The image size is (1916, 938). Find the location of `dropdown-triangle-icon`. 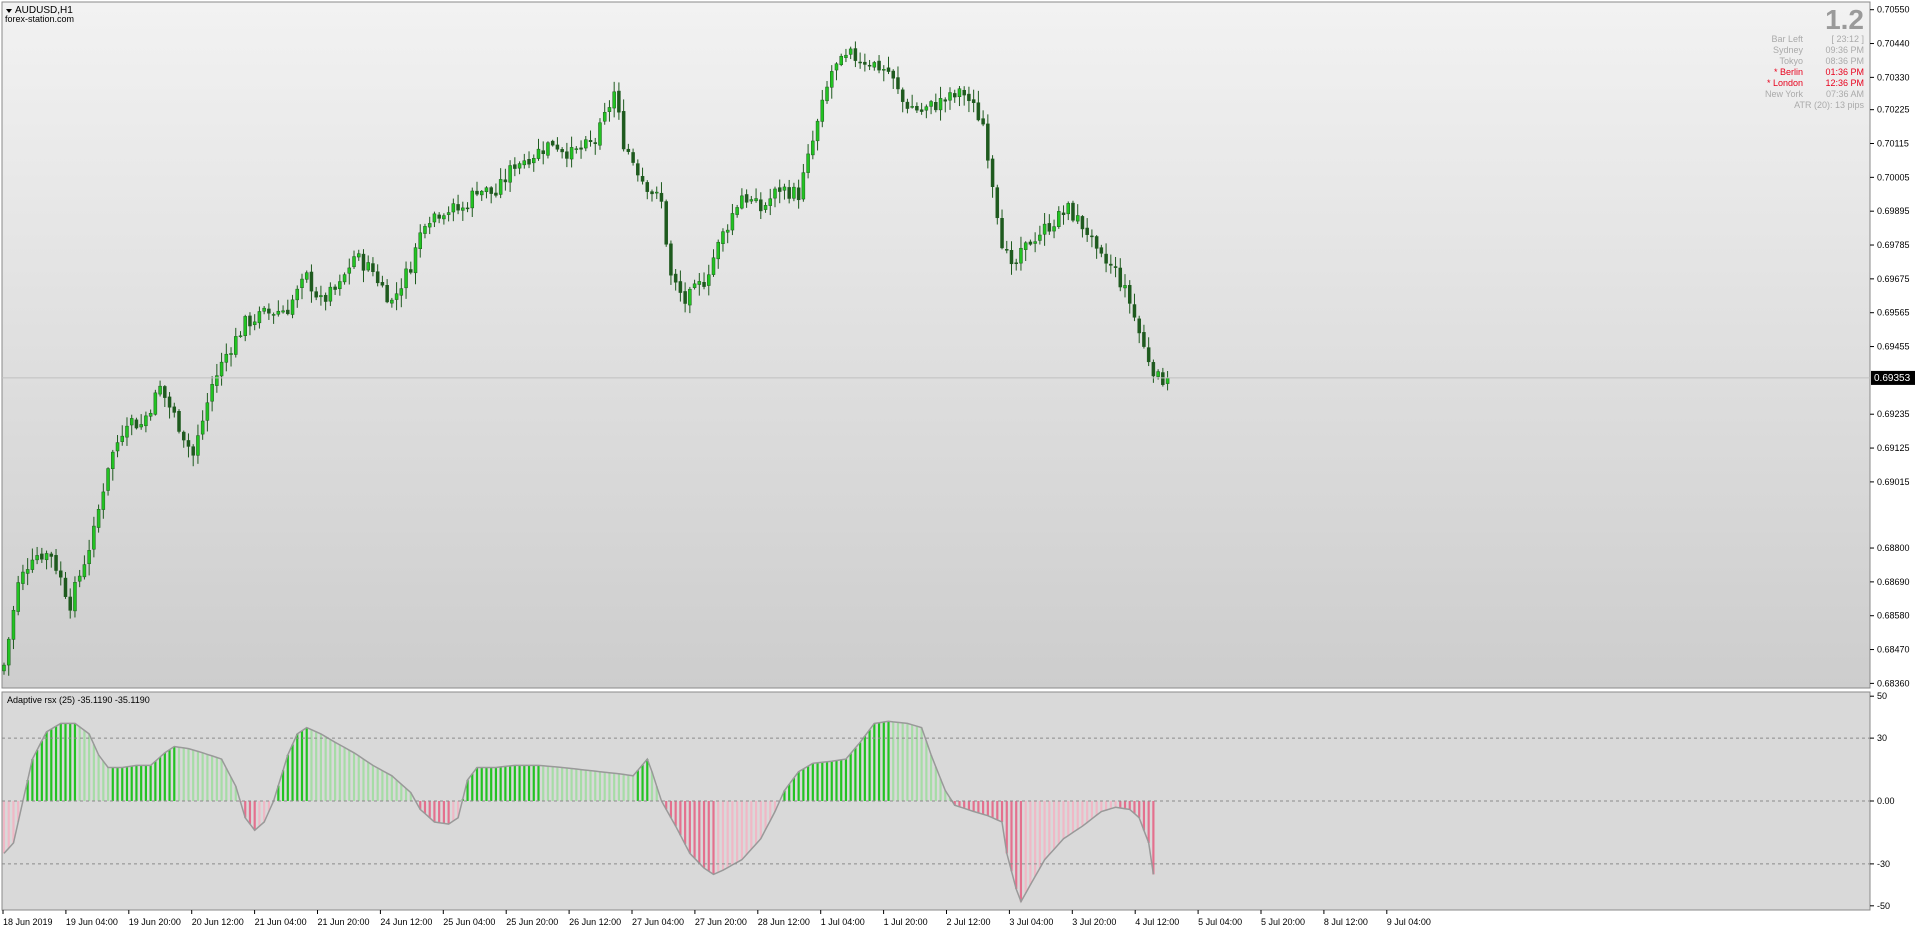

dropdown-triangle-icon is located at coordinates (9, 11).